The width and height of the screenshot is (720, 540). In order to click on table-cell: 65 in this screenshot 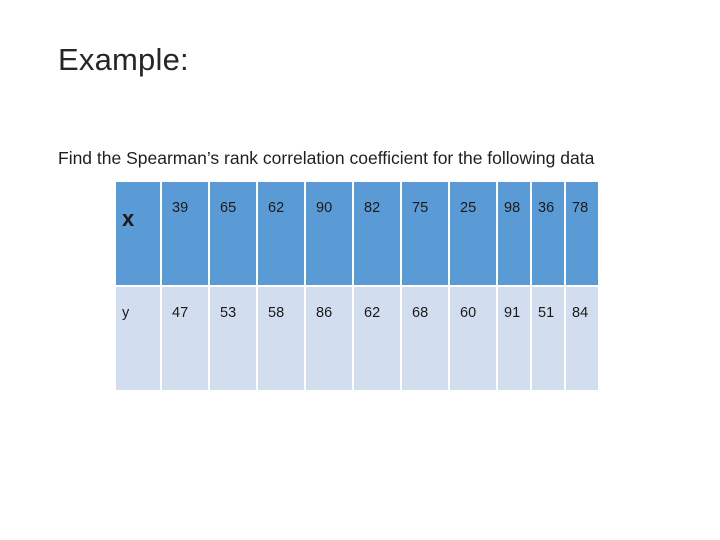, I will do `click(233, 233)`.